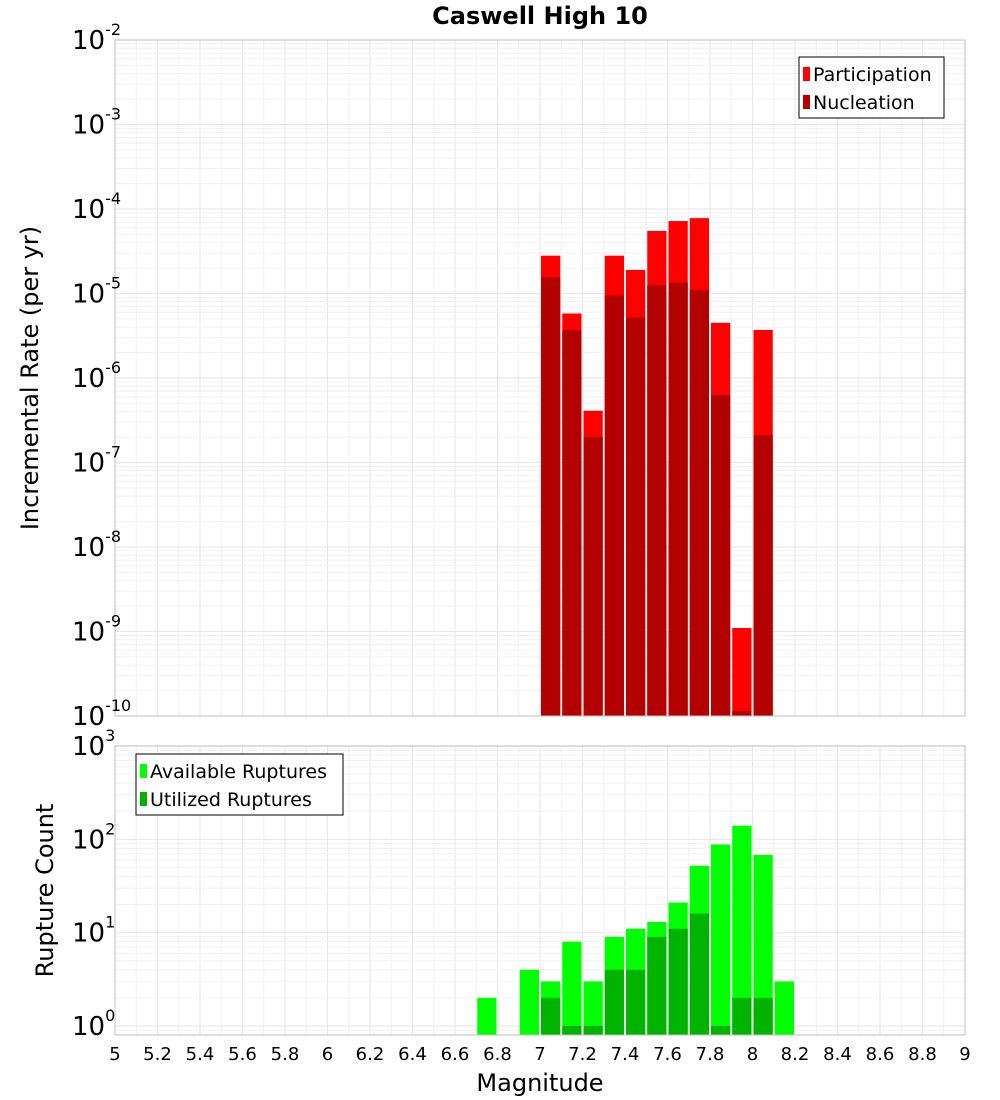 This screenshot has height=1100, width=1000. What do you see at coordinates (238, 772) in the screenshot?
I see `legend-label: Available Ruptures` at bounding box center [238, 772].